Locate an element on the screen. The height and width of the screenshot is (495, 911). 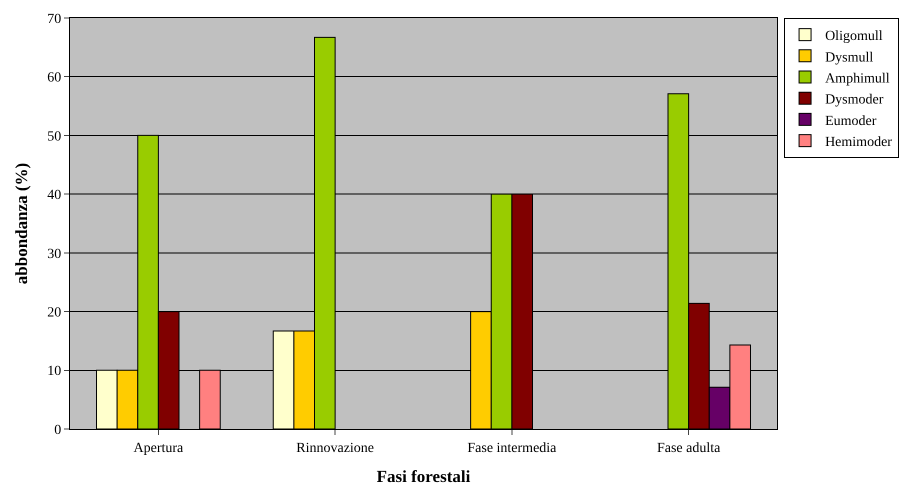
y-tick-label: 60 is located at coordinates (54, 78).